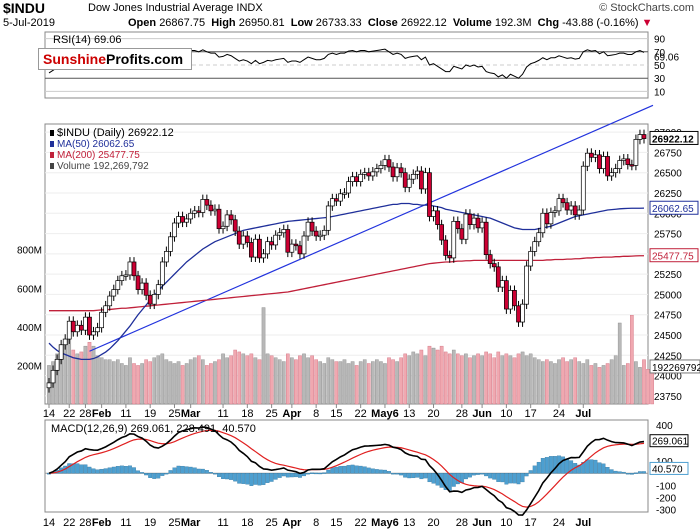 The image size is (700, 530). What do you see at coordinates (292, 523) in the screenshot?
I see `x-tick-label-bottom: Apr` at bounding box center [292, 523].